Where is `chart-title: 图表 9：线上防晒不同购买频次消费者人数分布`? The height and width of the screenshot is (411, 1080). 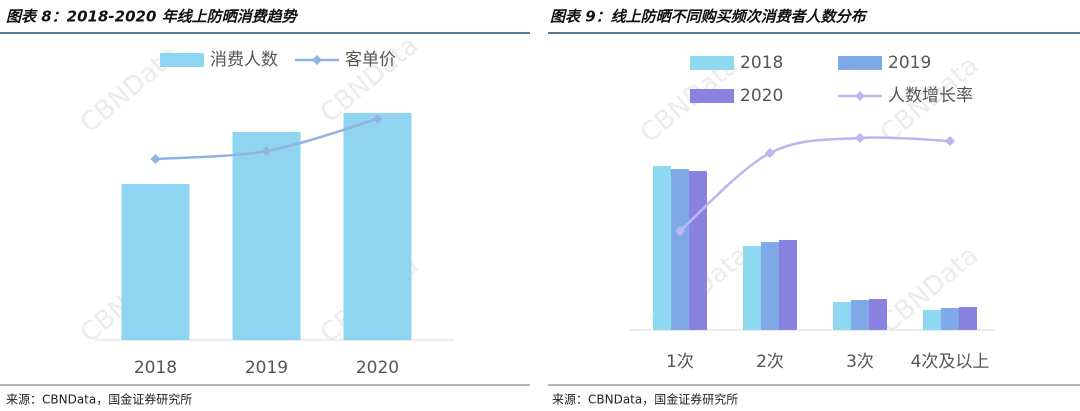 chart-title: 图表 9：线上防晒不同购买频次消费者人数分布 is located at coordinates (709, 17).